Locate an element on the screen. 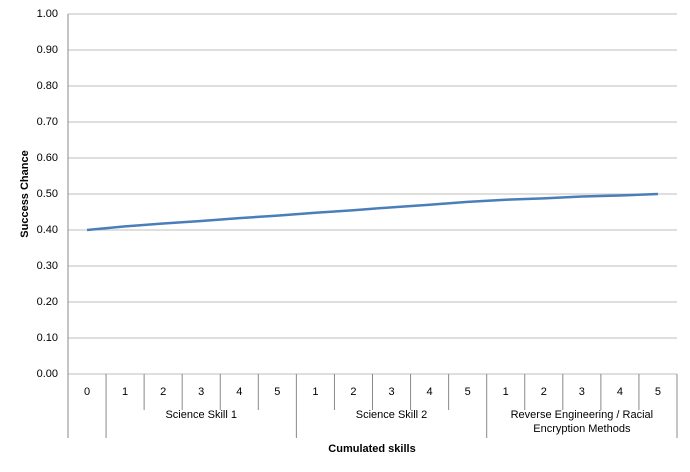 Image resolution: width=690 pixels, height=472 pixels. x-axis-title: Cumulated skills is located at coordinates (371, 449).